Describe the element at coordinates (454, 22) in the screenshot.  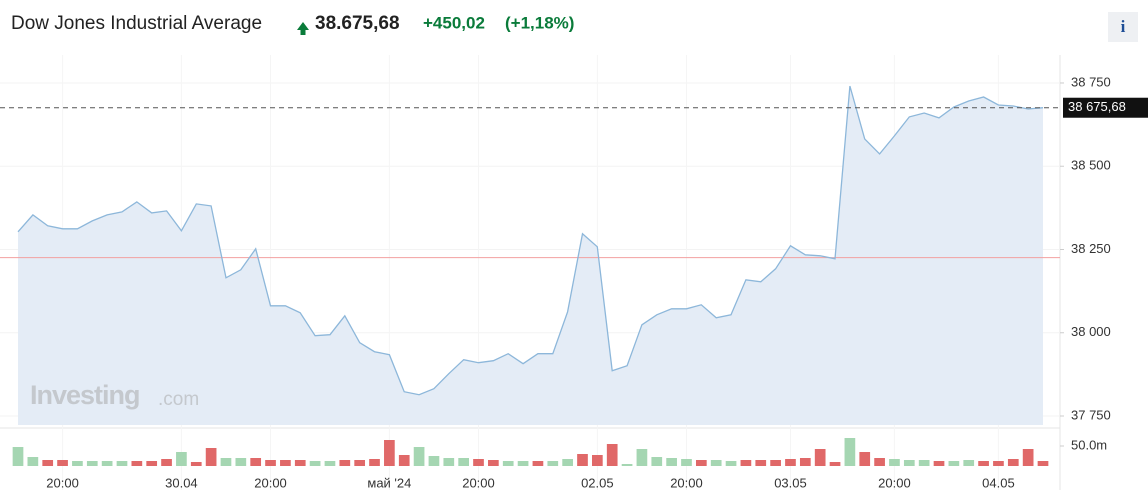
I see `price-change: +450,02` at that location.